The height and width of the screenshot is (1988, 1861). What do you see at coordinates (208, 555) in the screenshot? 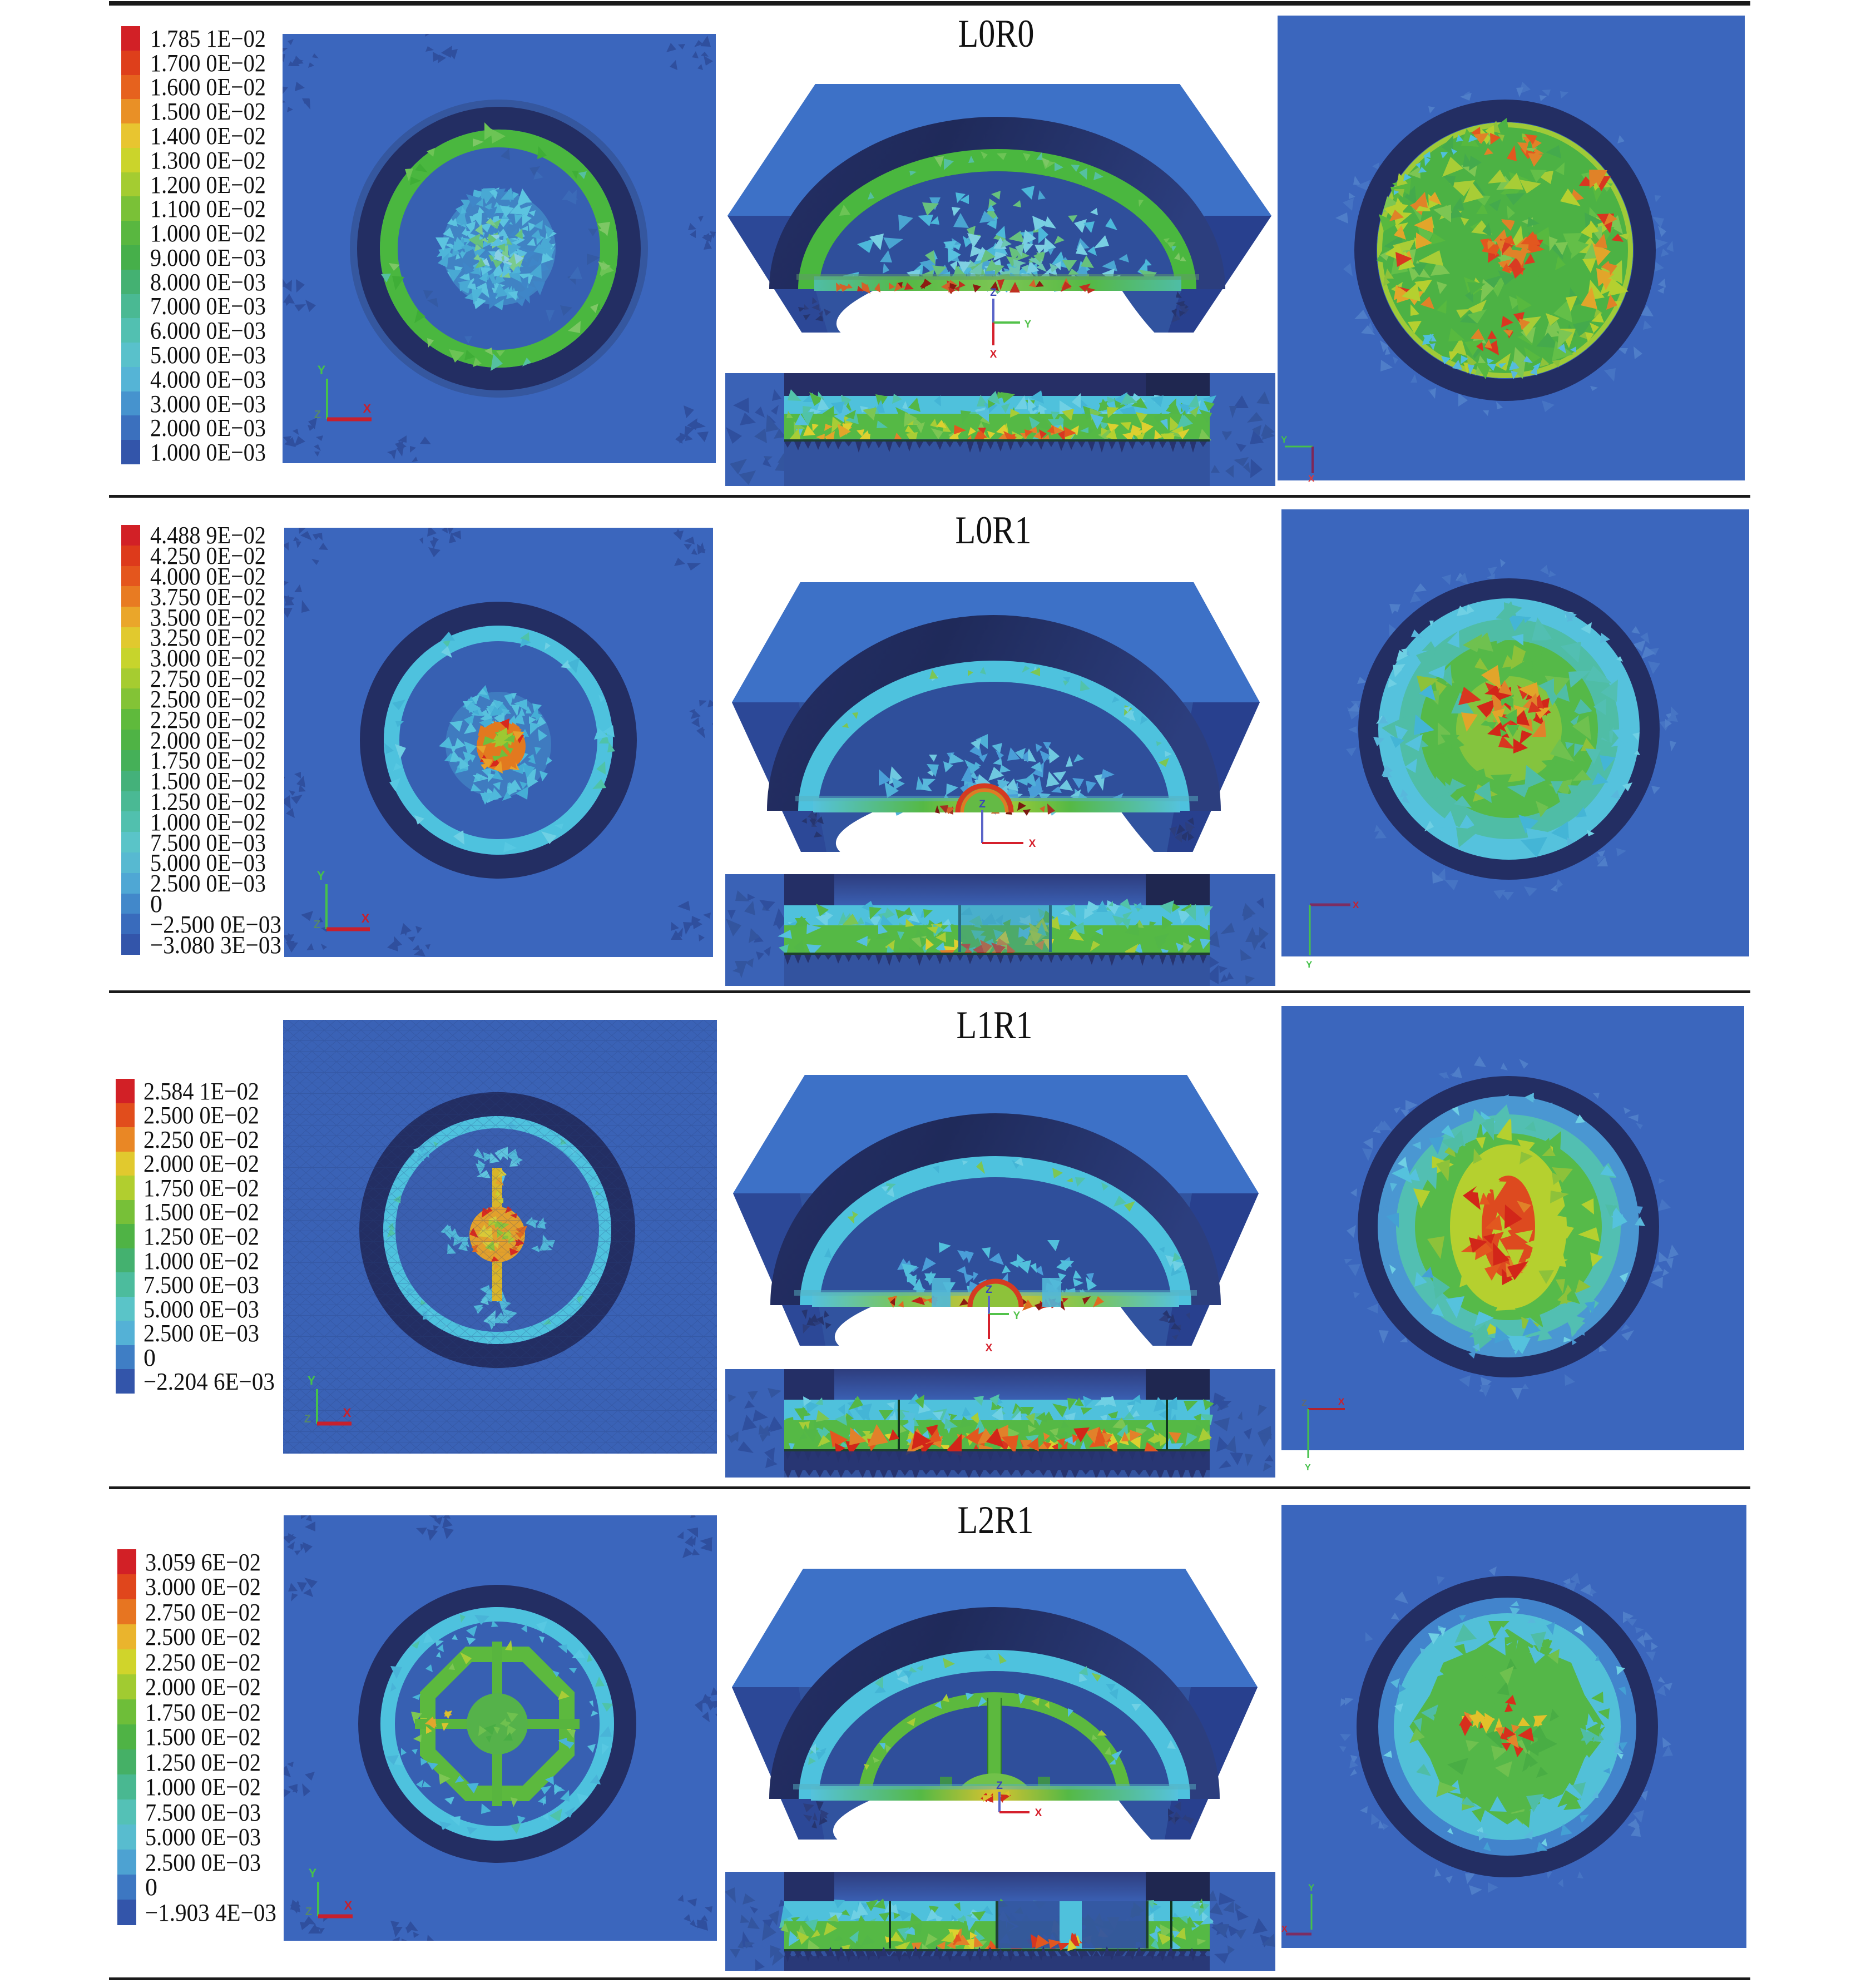
I see `svg-text: 4.250 0E−02` at bounding box center [208, 555].